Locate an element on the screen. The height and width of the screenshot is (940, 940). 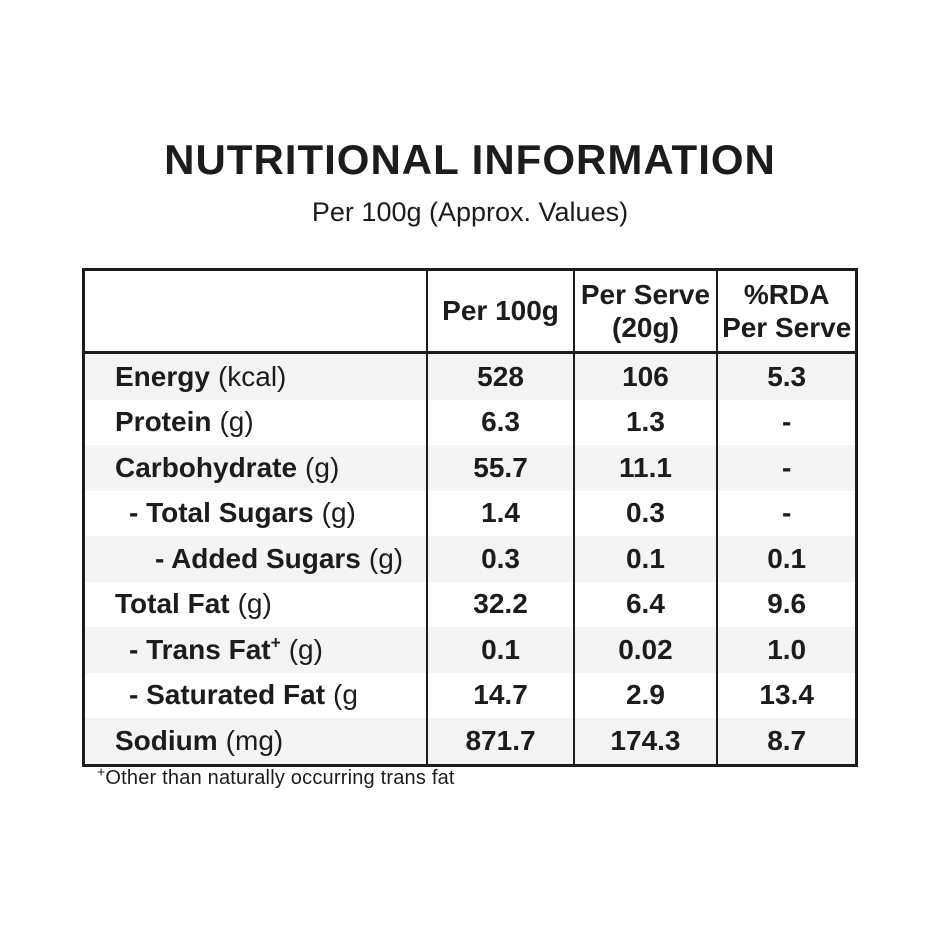
nutrient-name: Sodium is located at coordinates (166, 740).